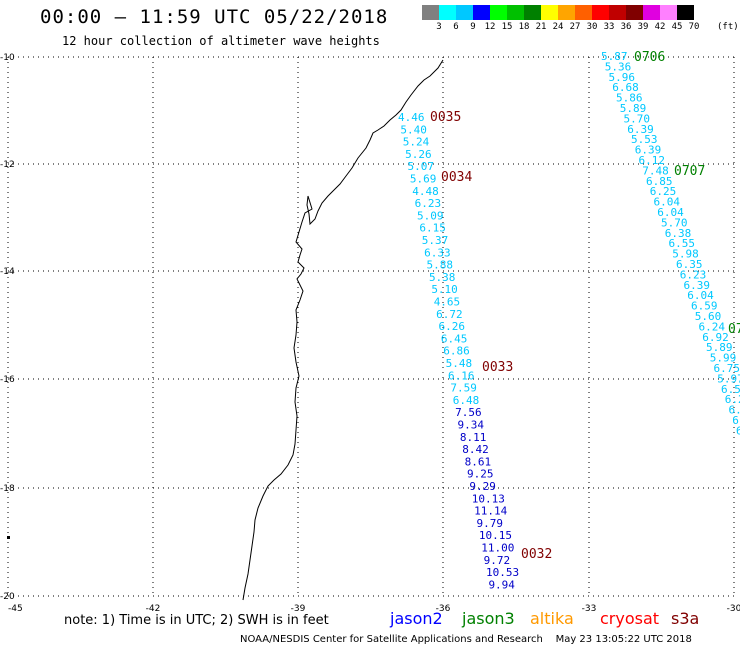 This screenshot has height=650, width=740. What do you see at coordinates (552, 618) in the screenshot?
I see `mission-legend-altika: altika` at bounding box center [552, 618].